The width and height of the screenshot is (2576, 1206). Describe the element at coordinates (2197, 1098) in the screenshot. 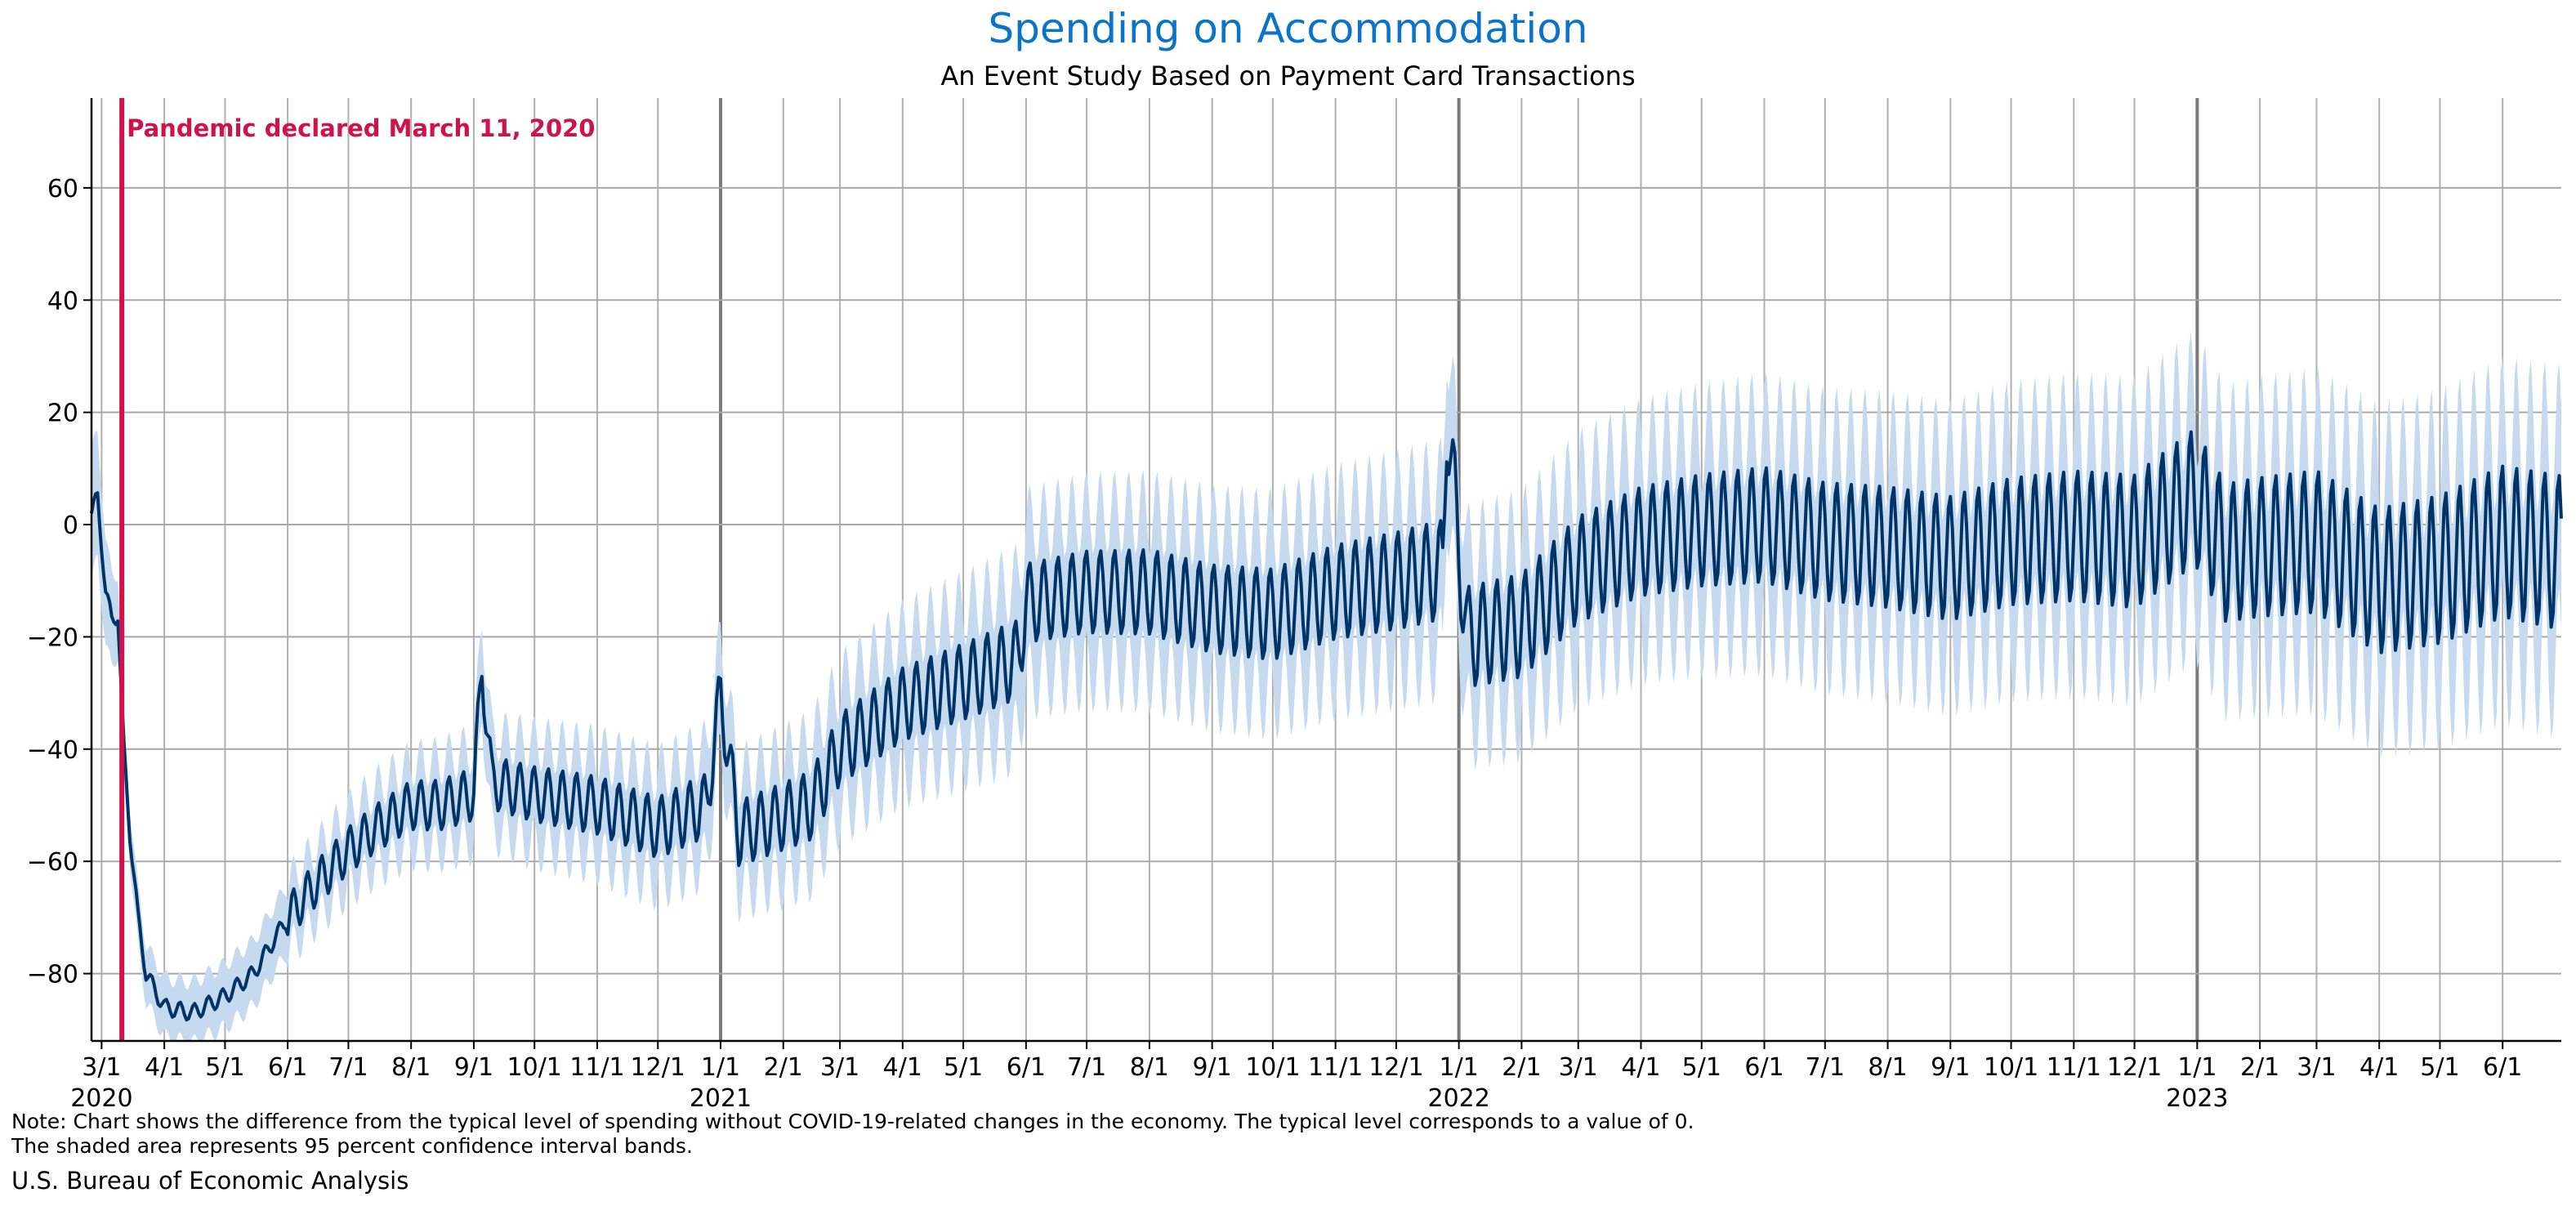

I see `x-year-label: 2023` at that location.